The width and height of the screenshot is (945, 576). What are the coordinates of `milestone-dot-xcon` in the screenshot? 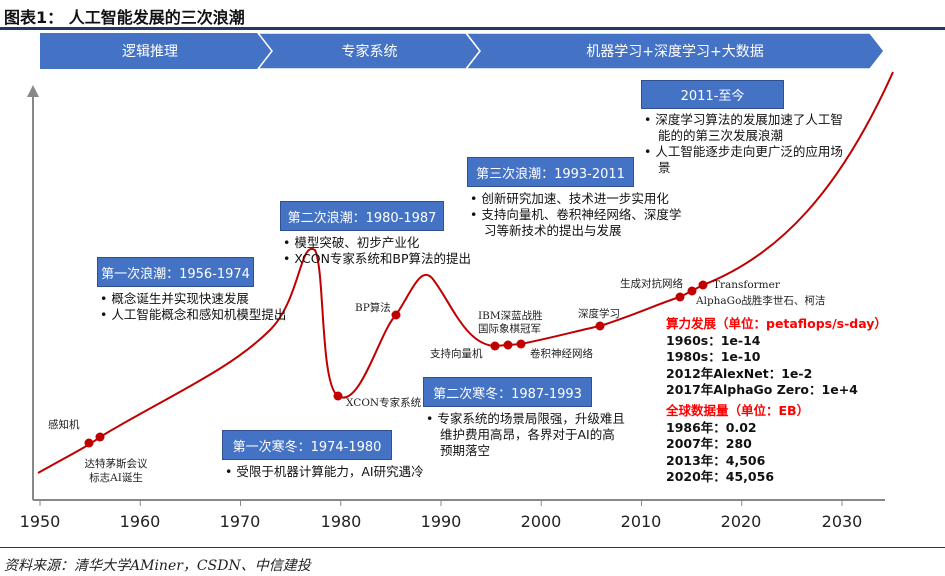 It's located at (338, 396).